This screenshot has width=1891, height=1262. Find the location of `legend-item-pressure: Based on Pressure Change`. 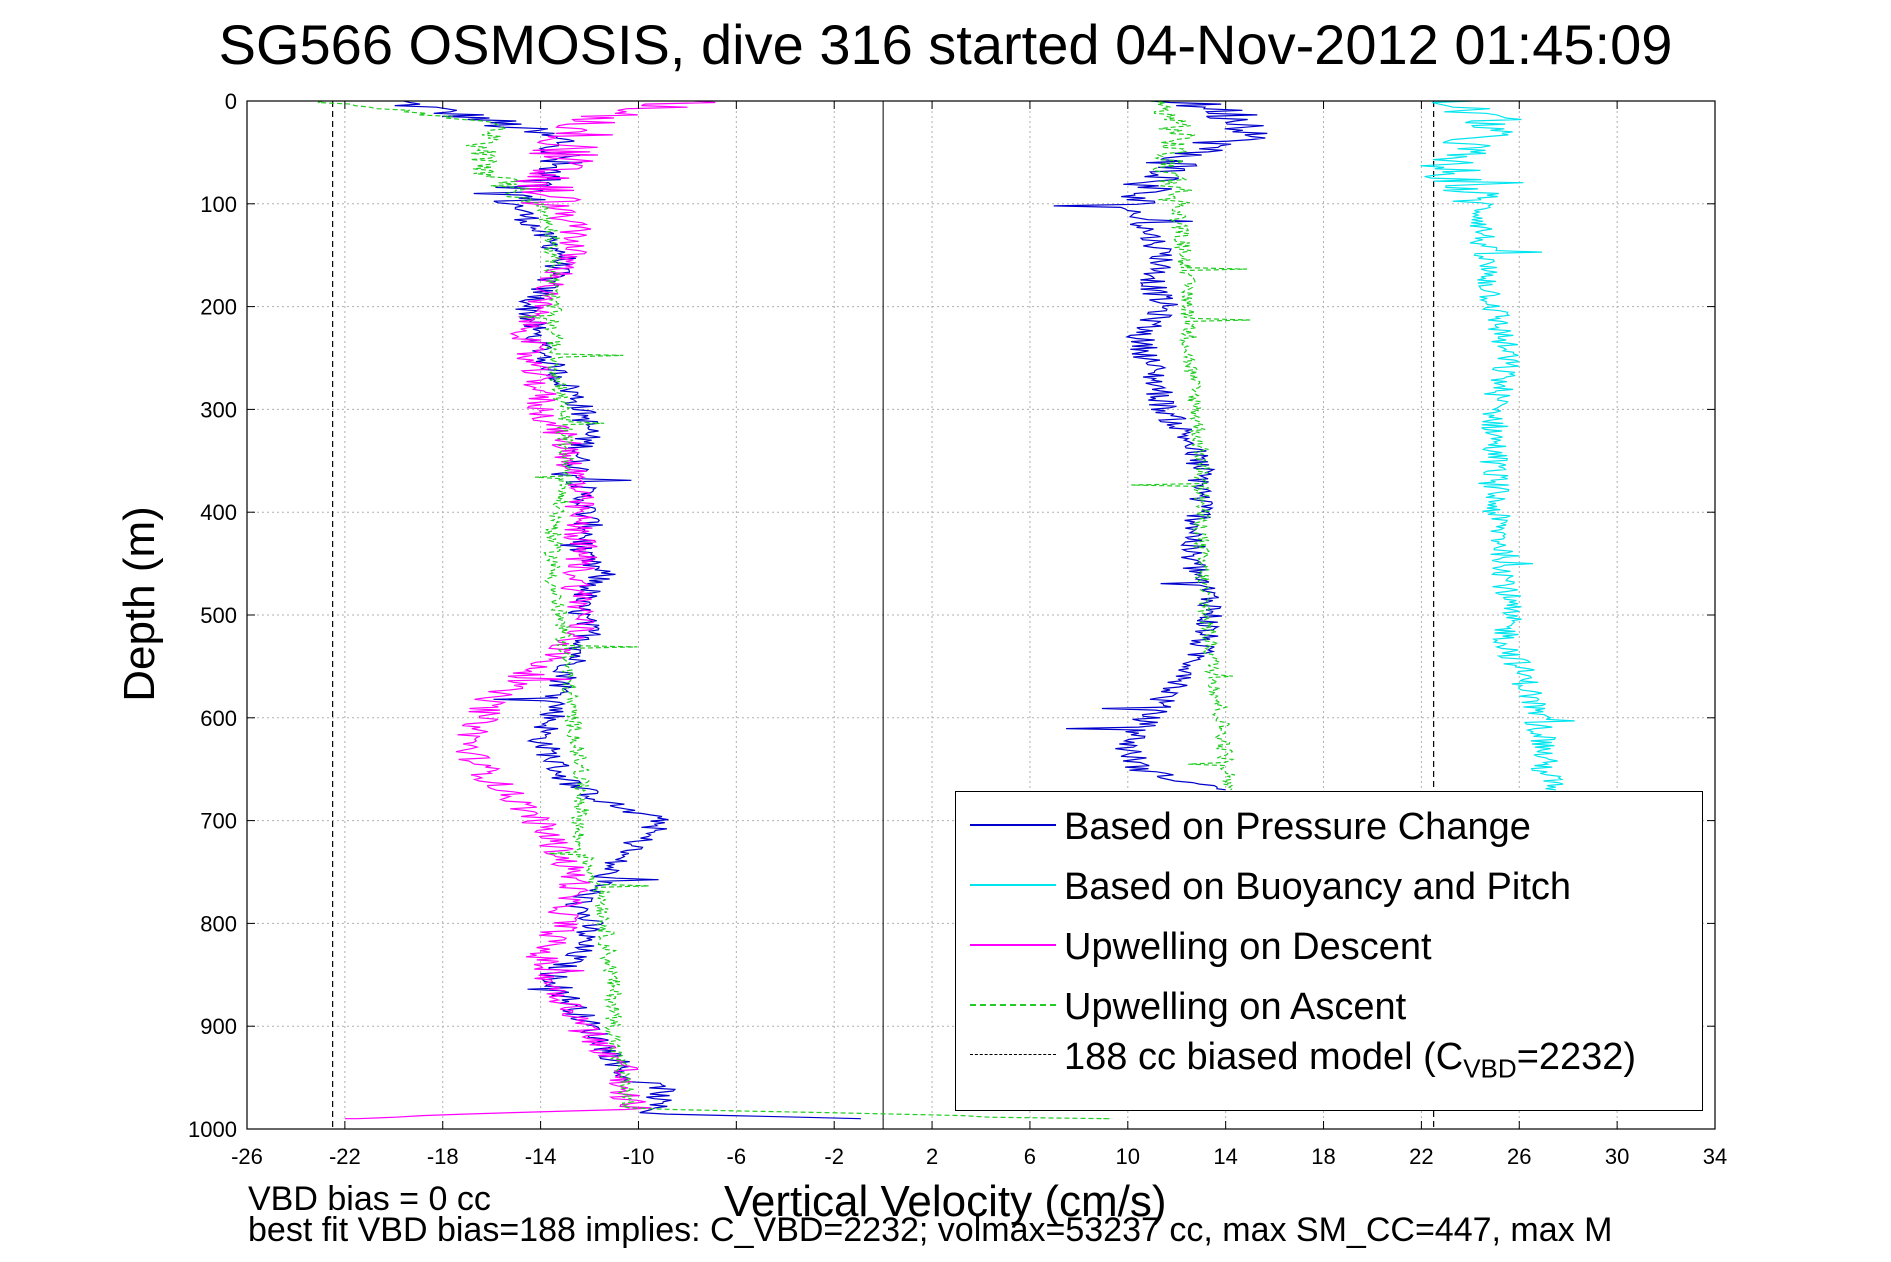

legend-item-pressure: Based on Pressure Change is located at coordinates (1329, 825).